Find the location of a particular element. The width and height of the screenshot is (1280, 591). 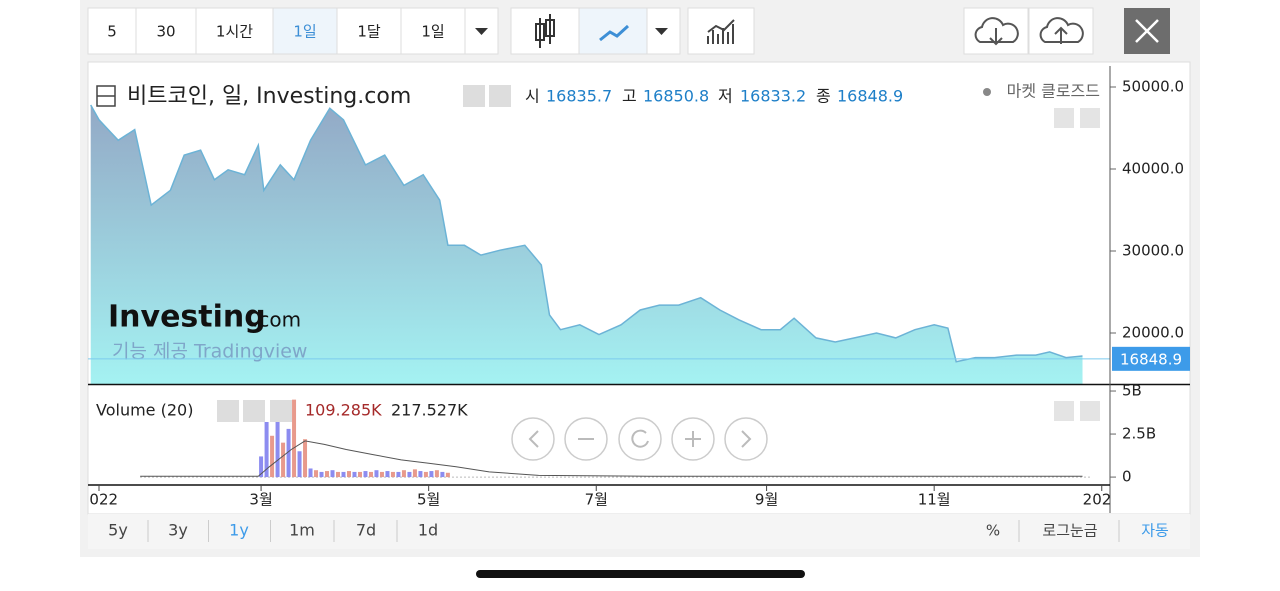

chart-title: 비트코인, 일, Investing.com is located at coordinates (269, 96).